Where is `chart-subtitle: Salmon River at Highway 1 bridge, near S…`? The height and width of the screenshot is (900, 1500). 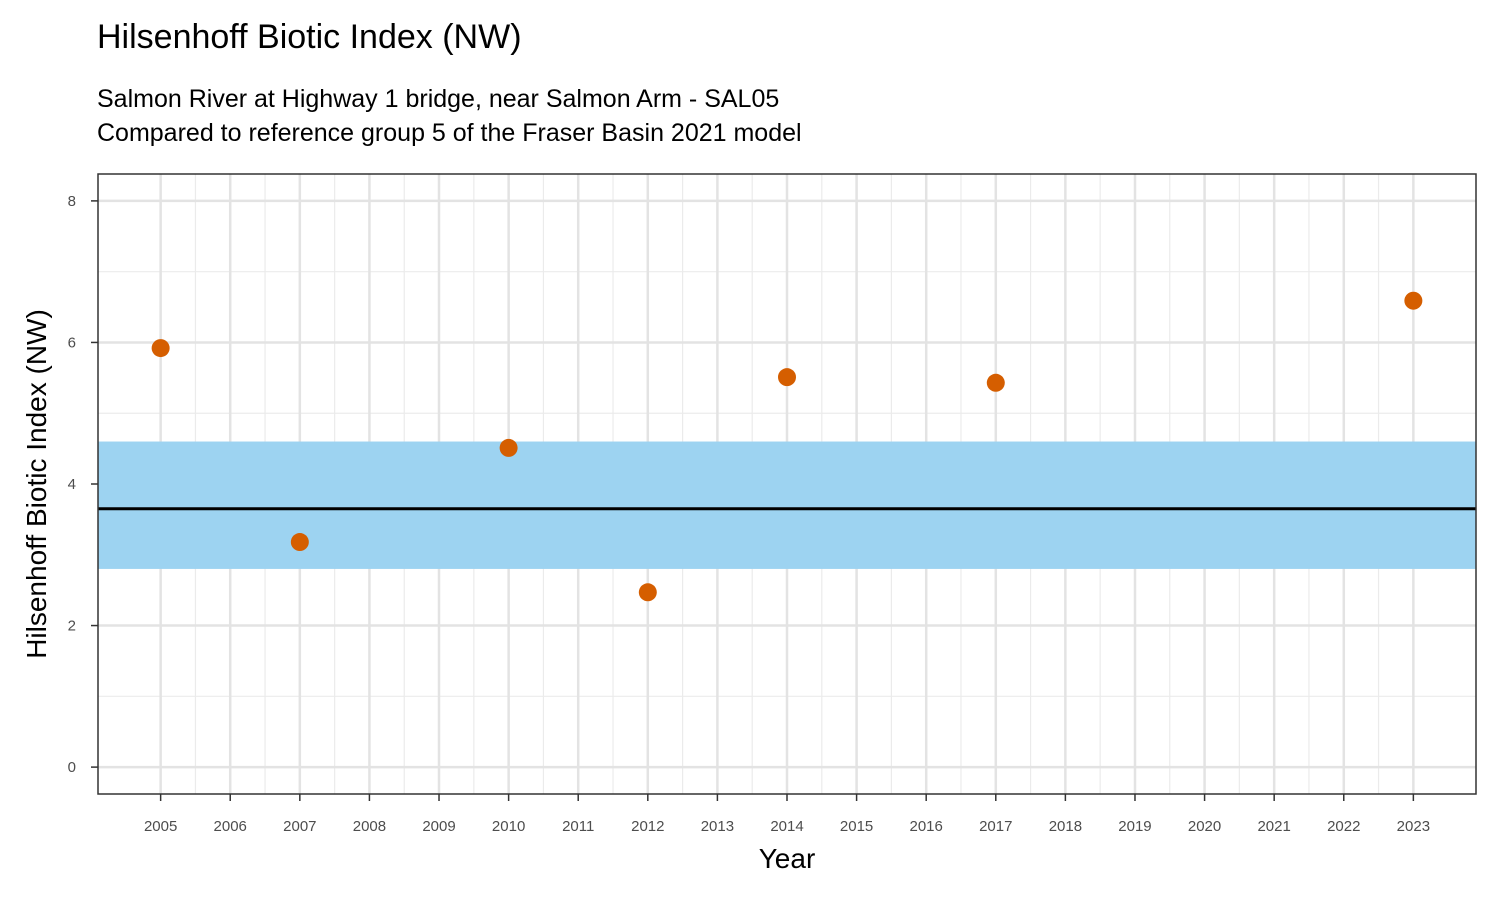 chart-subtitle: Salmon River at Highway 1 bridge, near S… is located at coordinates (449, 116).